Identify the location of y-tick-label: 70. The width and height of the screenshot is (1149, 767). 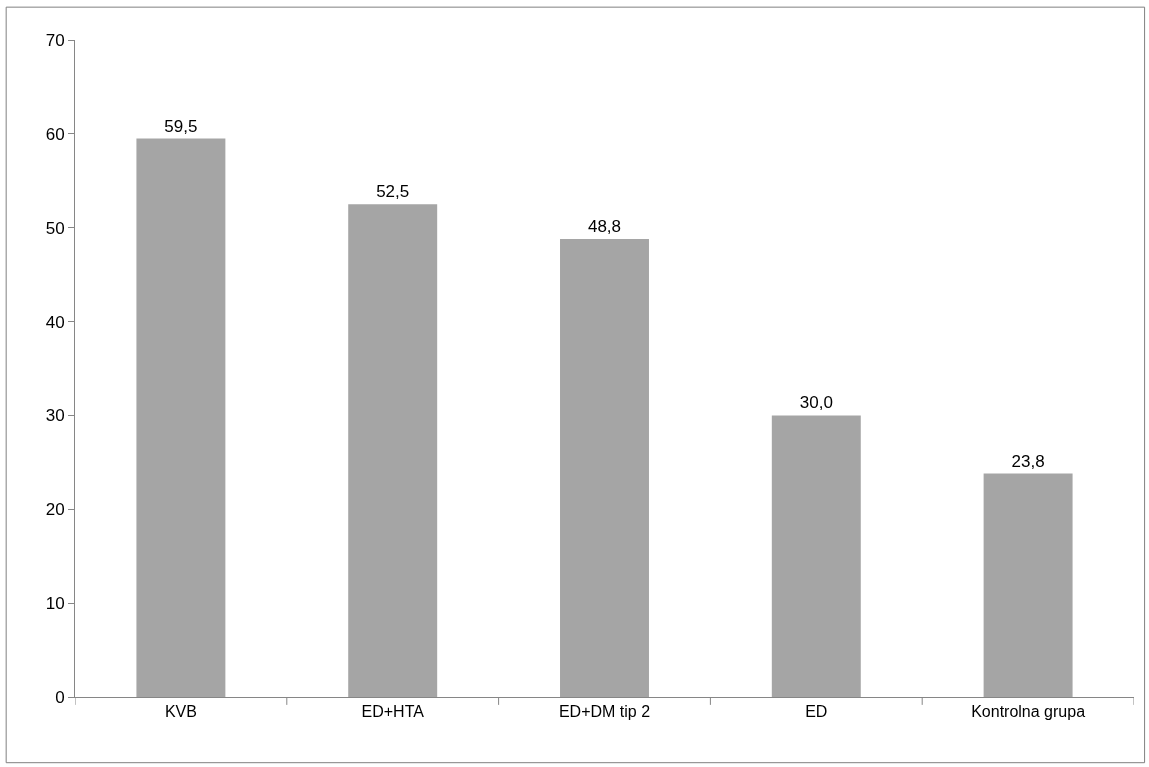
(55, 40).